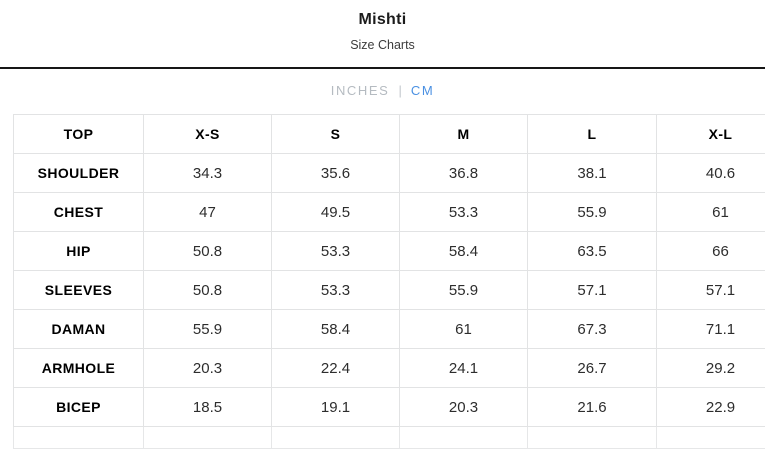 This screenshot has width=765, height=471. Describe the element at coordinates (78, 290) in the screenshot. I see `row-label: SLEEVES` at that location.